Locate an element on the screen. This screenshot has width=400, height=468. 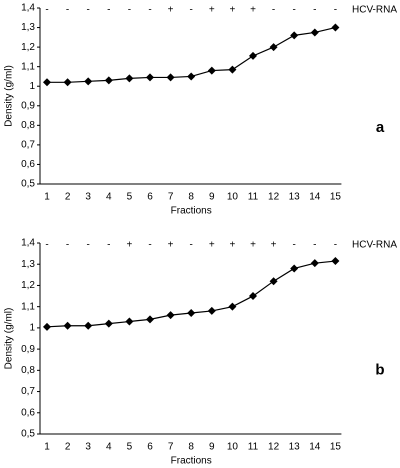
x-tick-label: 4 is located at coordinates (109, 447).